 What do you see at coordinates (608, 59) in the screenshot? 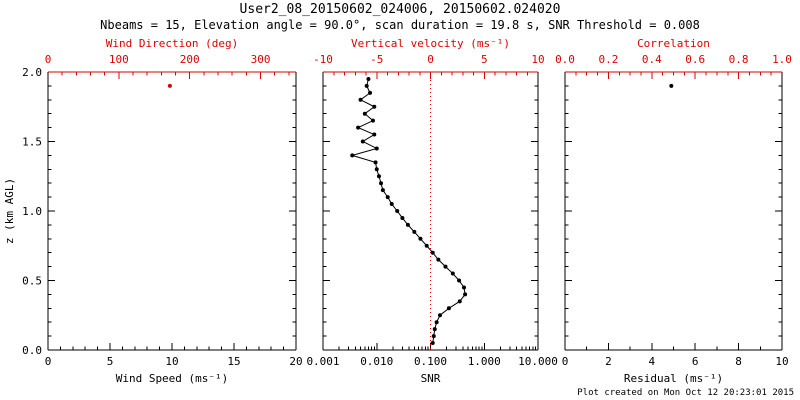
I see `residual-top-tick: 0.2` at bounding box center [608, 59].